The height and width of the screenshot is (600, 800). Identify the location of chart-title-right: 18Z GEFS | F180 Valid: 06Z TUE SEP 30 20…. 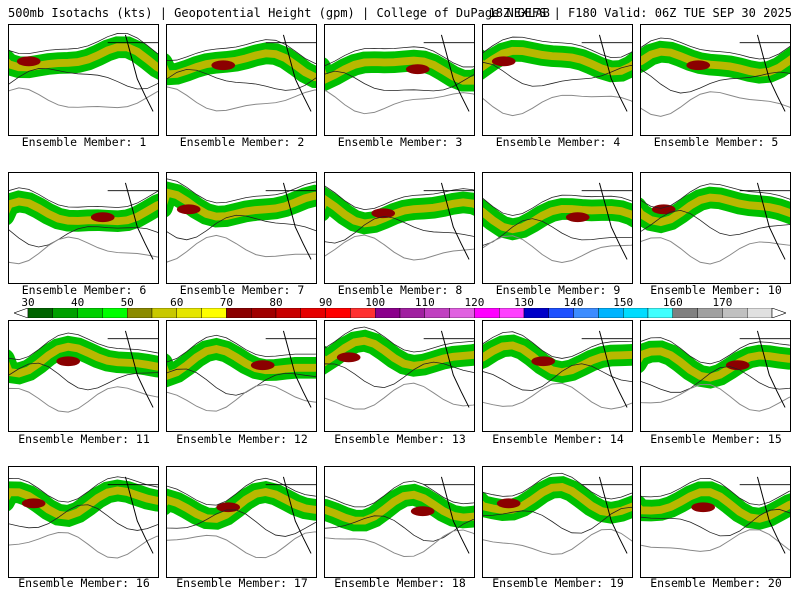
(640, 13).